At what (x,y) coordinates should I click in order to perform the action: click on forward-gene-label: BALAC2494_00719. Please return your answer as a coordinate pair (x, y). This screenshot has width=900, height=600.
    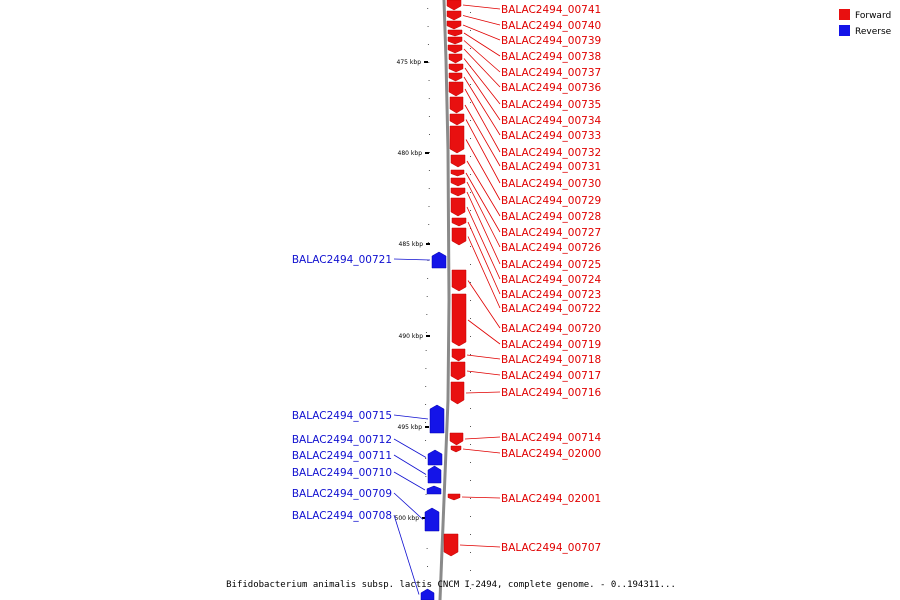
    Looking at the image, I should click on (551, 345).